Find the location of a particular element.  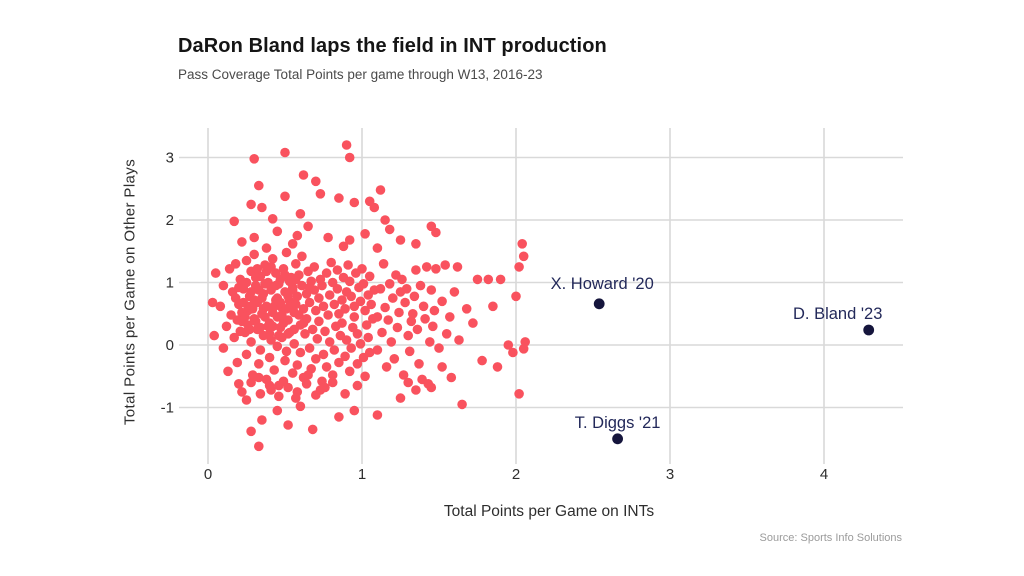

x-axis-title: Total Points per Game on INTs is located at coordinates (549, 511).